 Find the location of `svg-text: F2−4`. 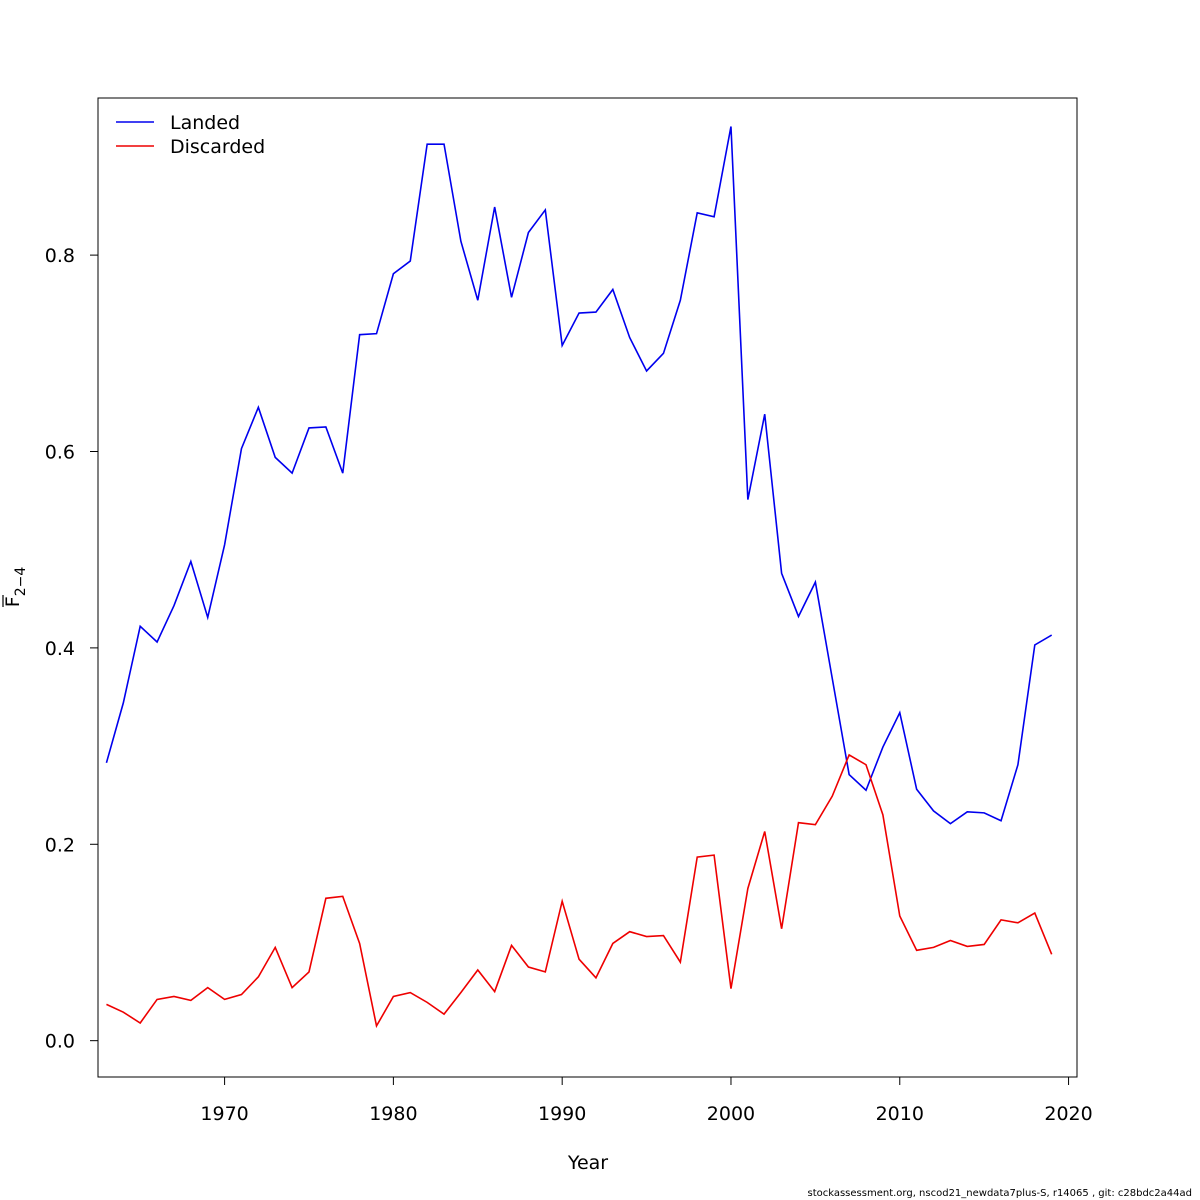

svg-text: F2−4 is located at coordinates (15, 587).